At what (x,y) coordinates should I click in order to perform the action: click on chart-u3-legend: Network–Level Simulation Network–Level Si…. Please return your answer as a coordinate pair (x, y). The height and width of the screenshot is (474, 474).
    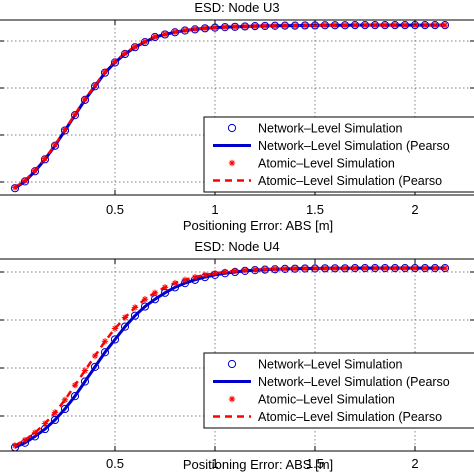
    Looking at the image, I should click on (338, 154).